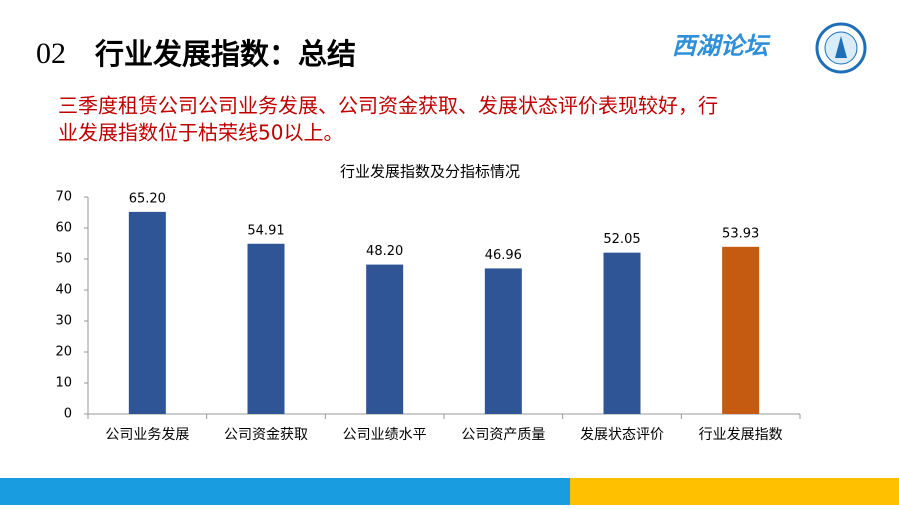 The image size is (899, 509). What do you see at coordinates (721, 46) in the screenshot?
I see `logo-text: 西湖论坛` at bounding box center [721, 46].